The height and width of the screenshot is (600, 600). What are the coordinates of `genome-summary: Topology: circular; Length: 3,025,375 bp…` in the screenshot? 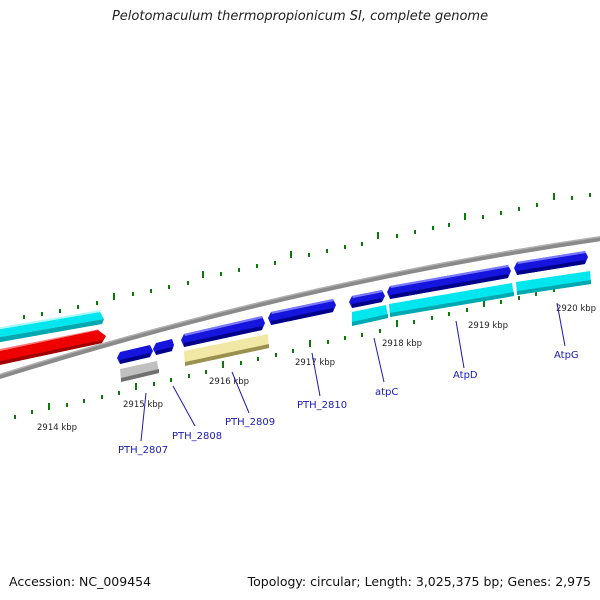 It's located at (419, 581).